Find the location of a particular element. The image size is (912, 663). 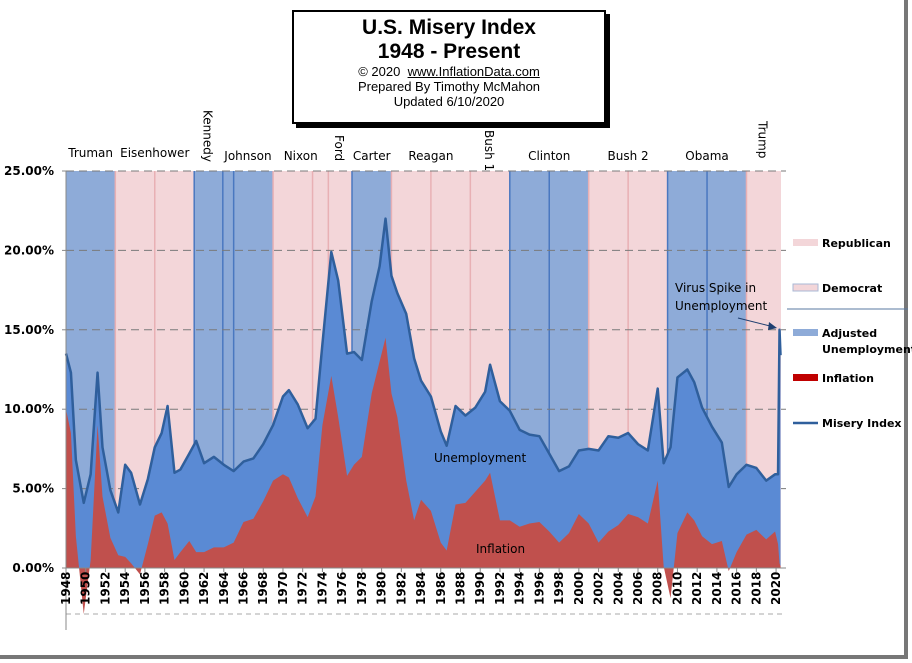

x-tick-label: 2004 is located at coordinates (618, 588).